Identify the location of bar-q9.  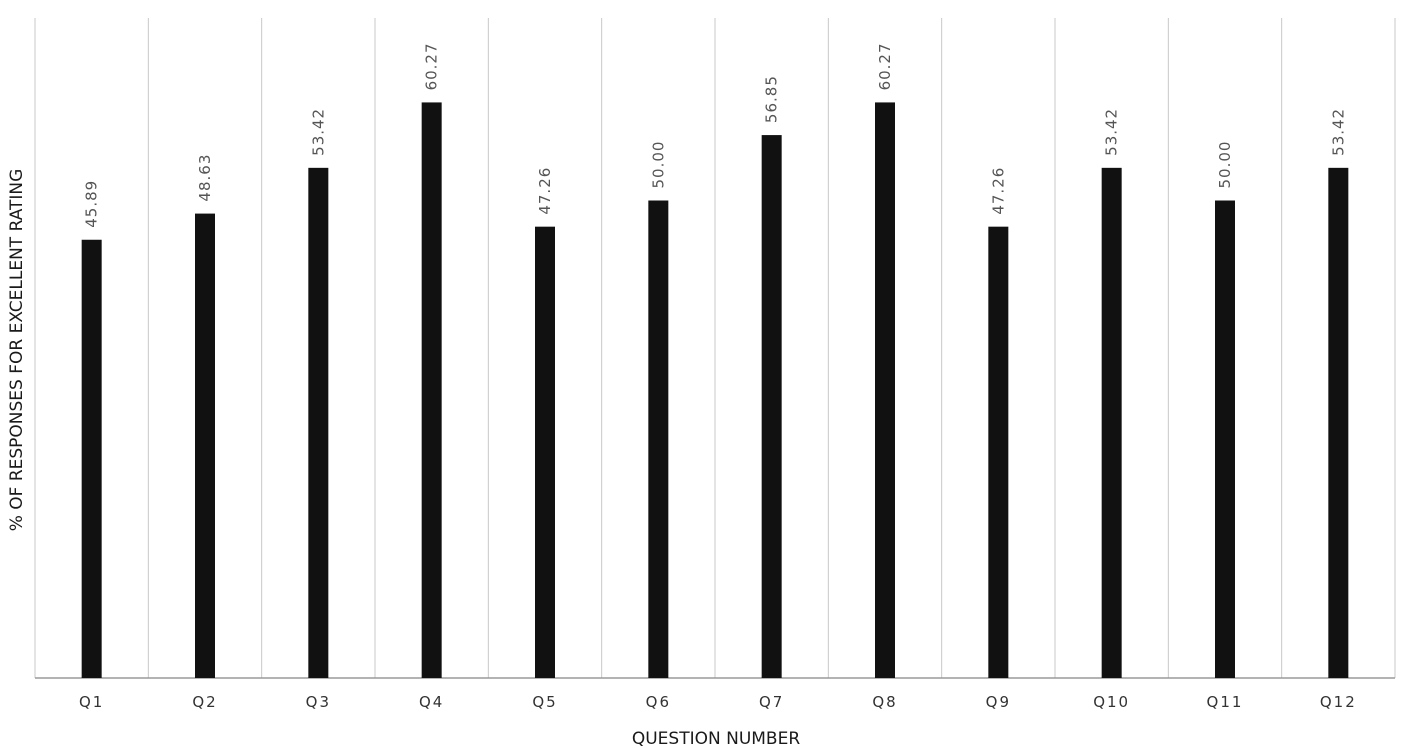
(998, 452).